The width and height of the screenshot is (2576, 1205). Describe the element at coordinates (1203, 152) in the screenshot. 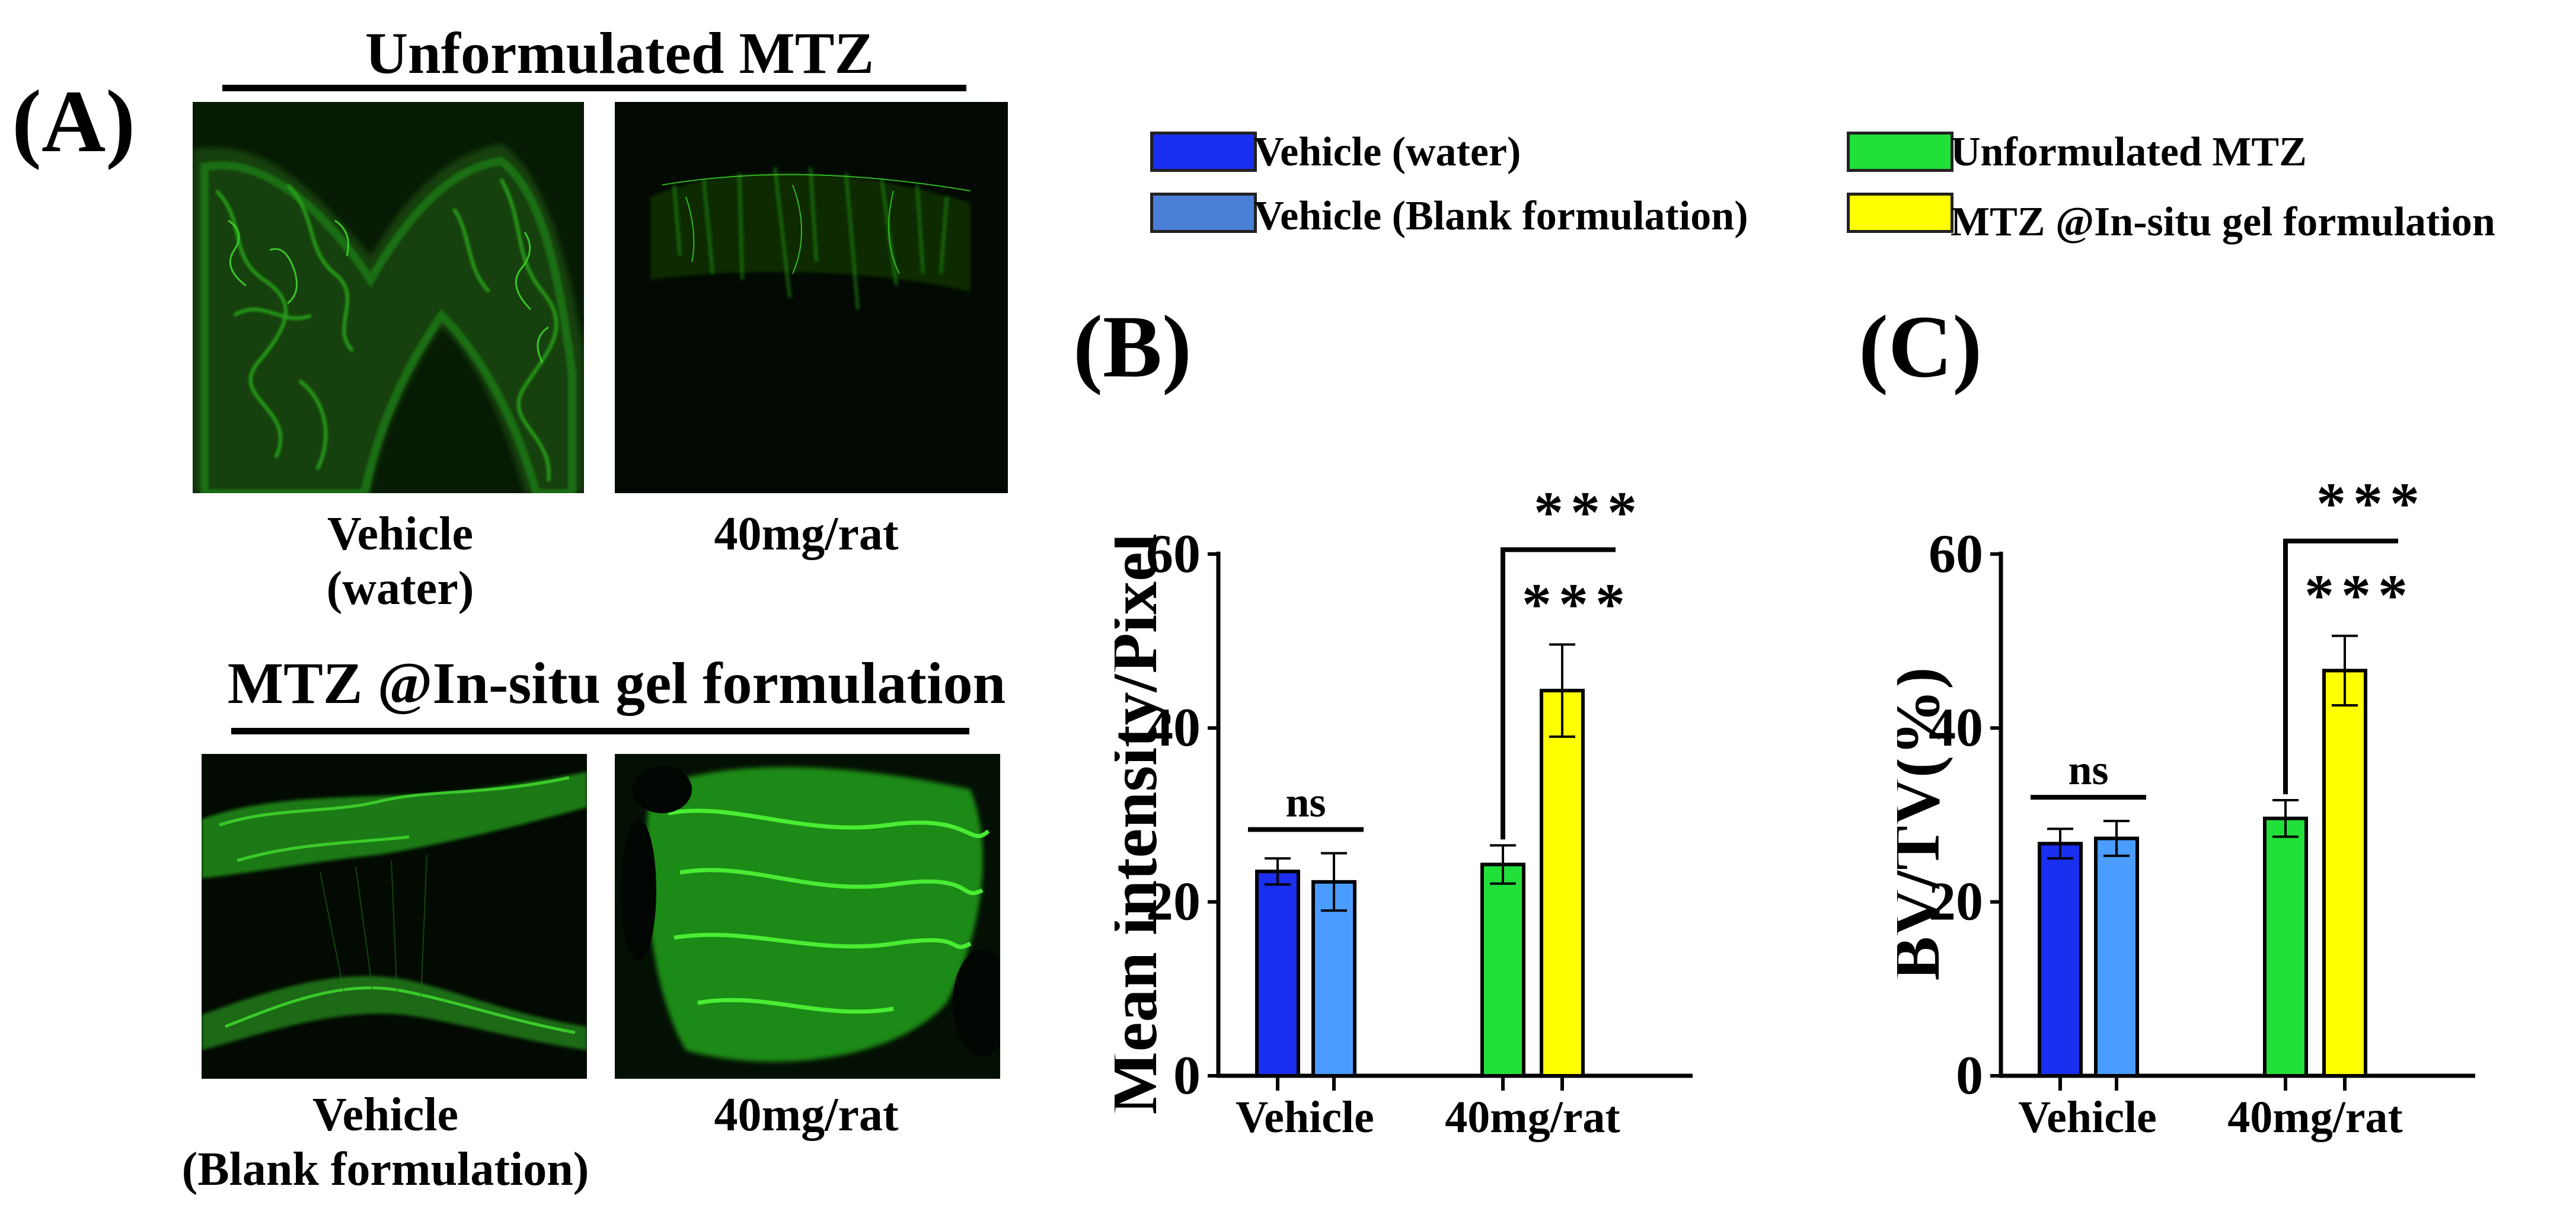

I see `legend-swatch-vehicle-water` at that location.